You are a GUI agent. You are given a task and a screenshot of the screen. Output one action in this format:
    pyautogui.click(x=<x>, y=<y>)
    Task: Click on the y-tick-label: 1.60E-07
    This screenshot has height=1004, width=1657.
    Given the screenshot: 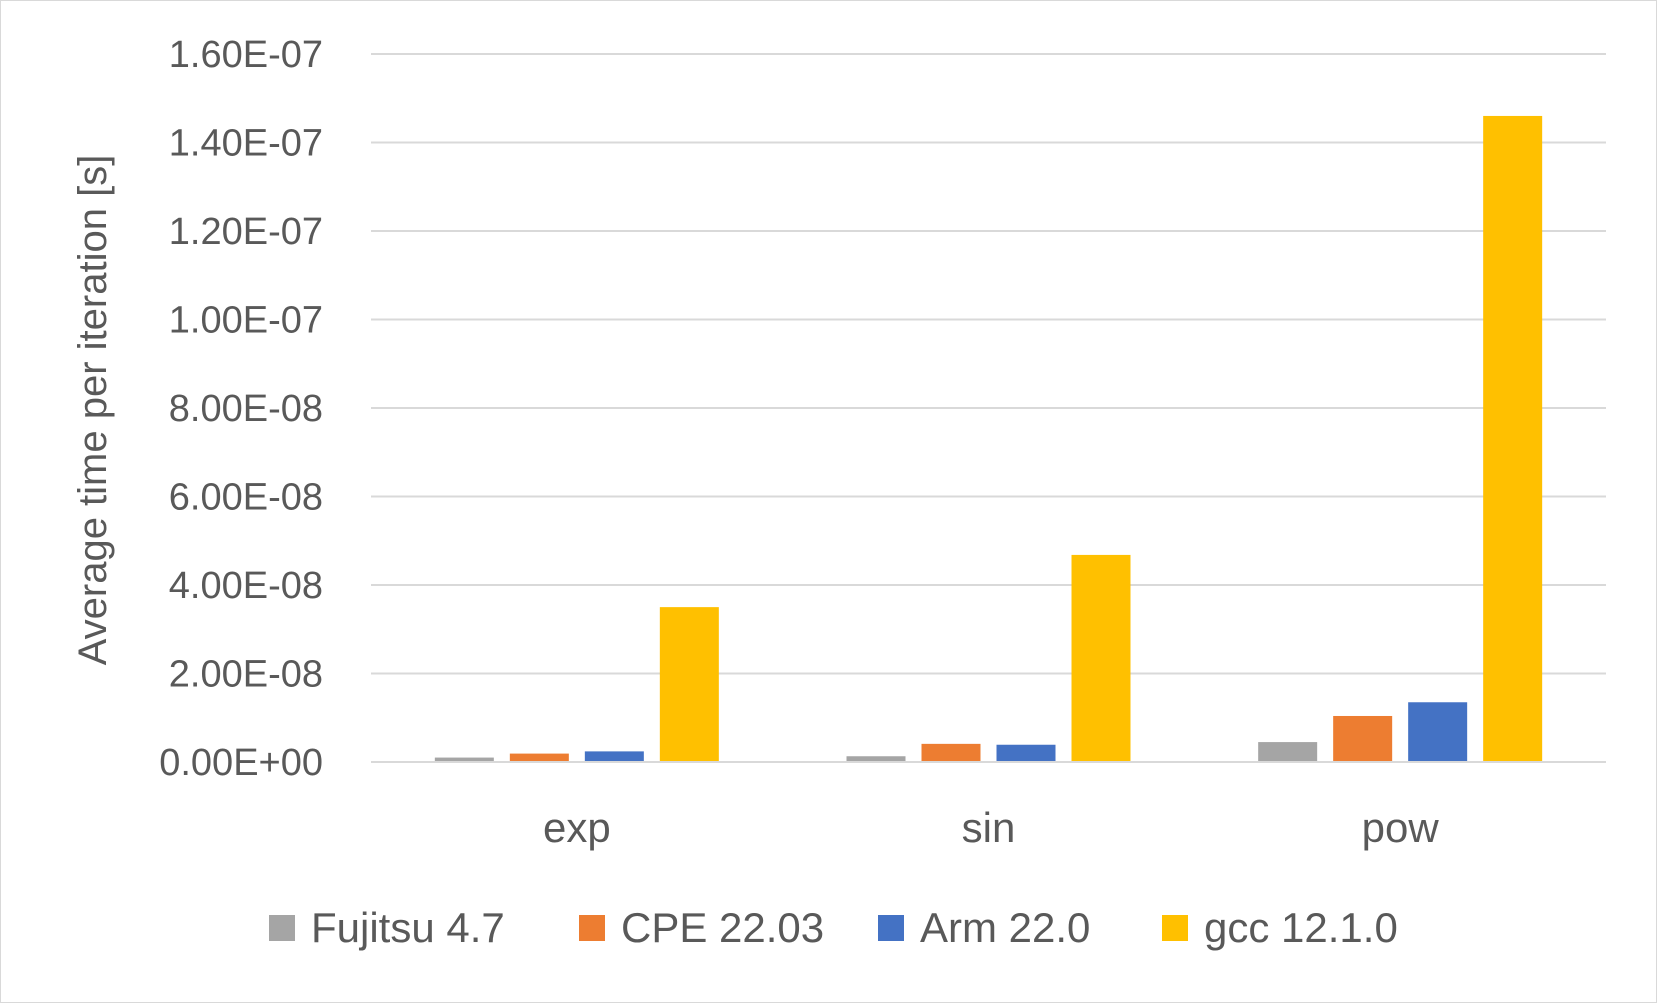 What is the action you would take?
    pyautogui.click(x=246, y=55)
    